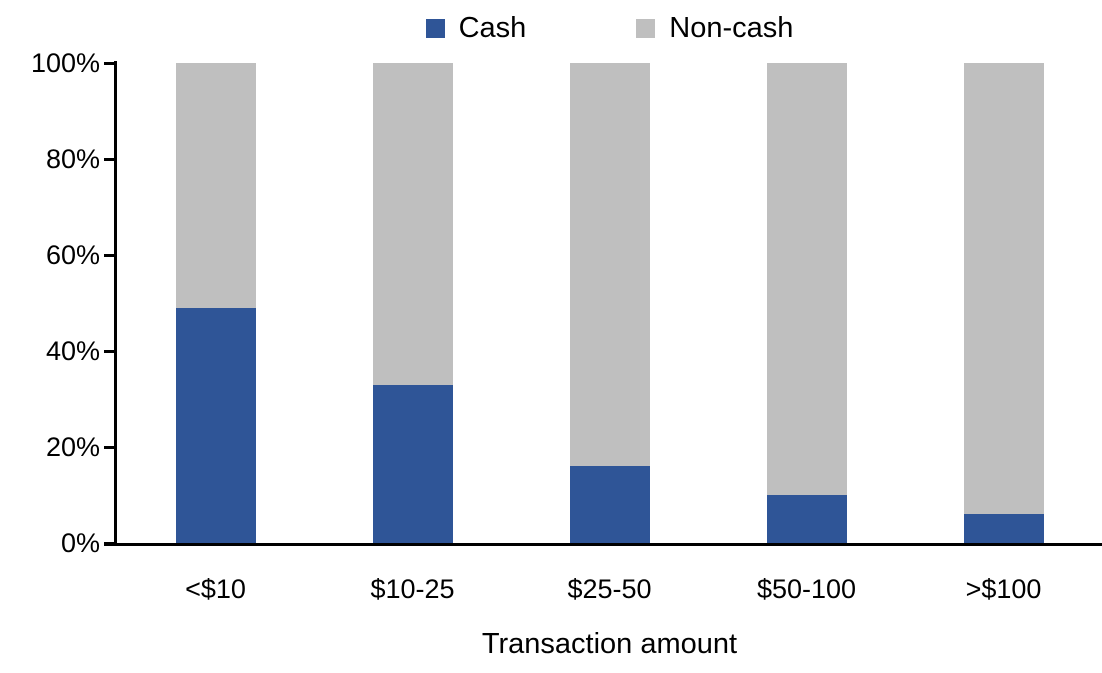 The width and height of the screenshot is (1102, 673). Describe the element at coordinates (609, 28) in the screenshot. I see `legend: Cash Non-cash` at that location.